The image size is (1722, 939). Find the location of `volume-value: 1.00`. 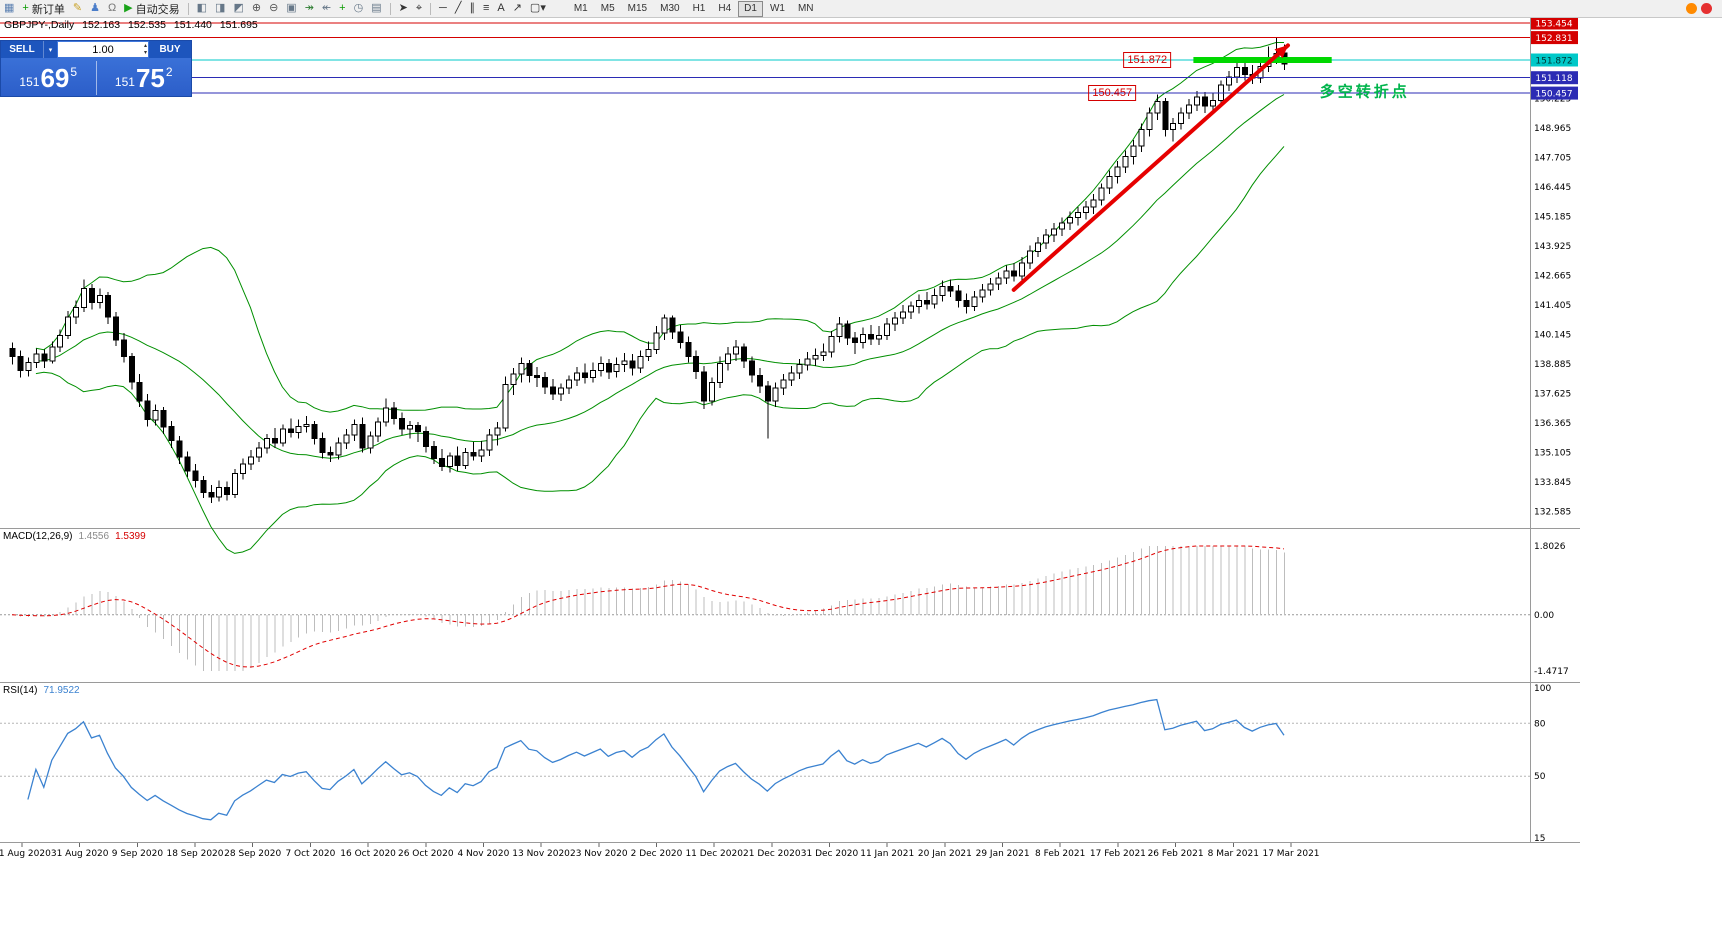

volume-value: 1.00 is located at coordinates (103, 49).